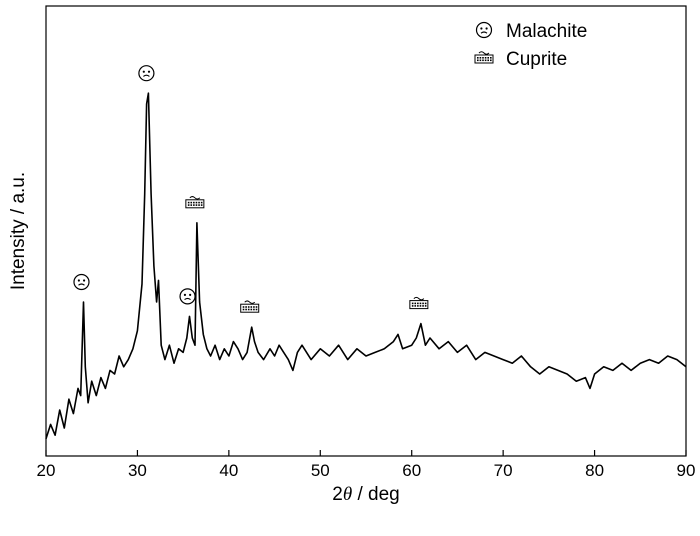  I want to click on legend: Malachite Cuprite, so click(530, 45).